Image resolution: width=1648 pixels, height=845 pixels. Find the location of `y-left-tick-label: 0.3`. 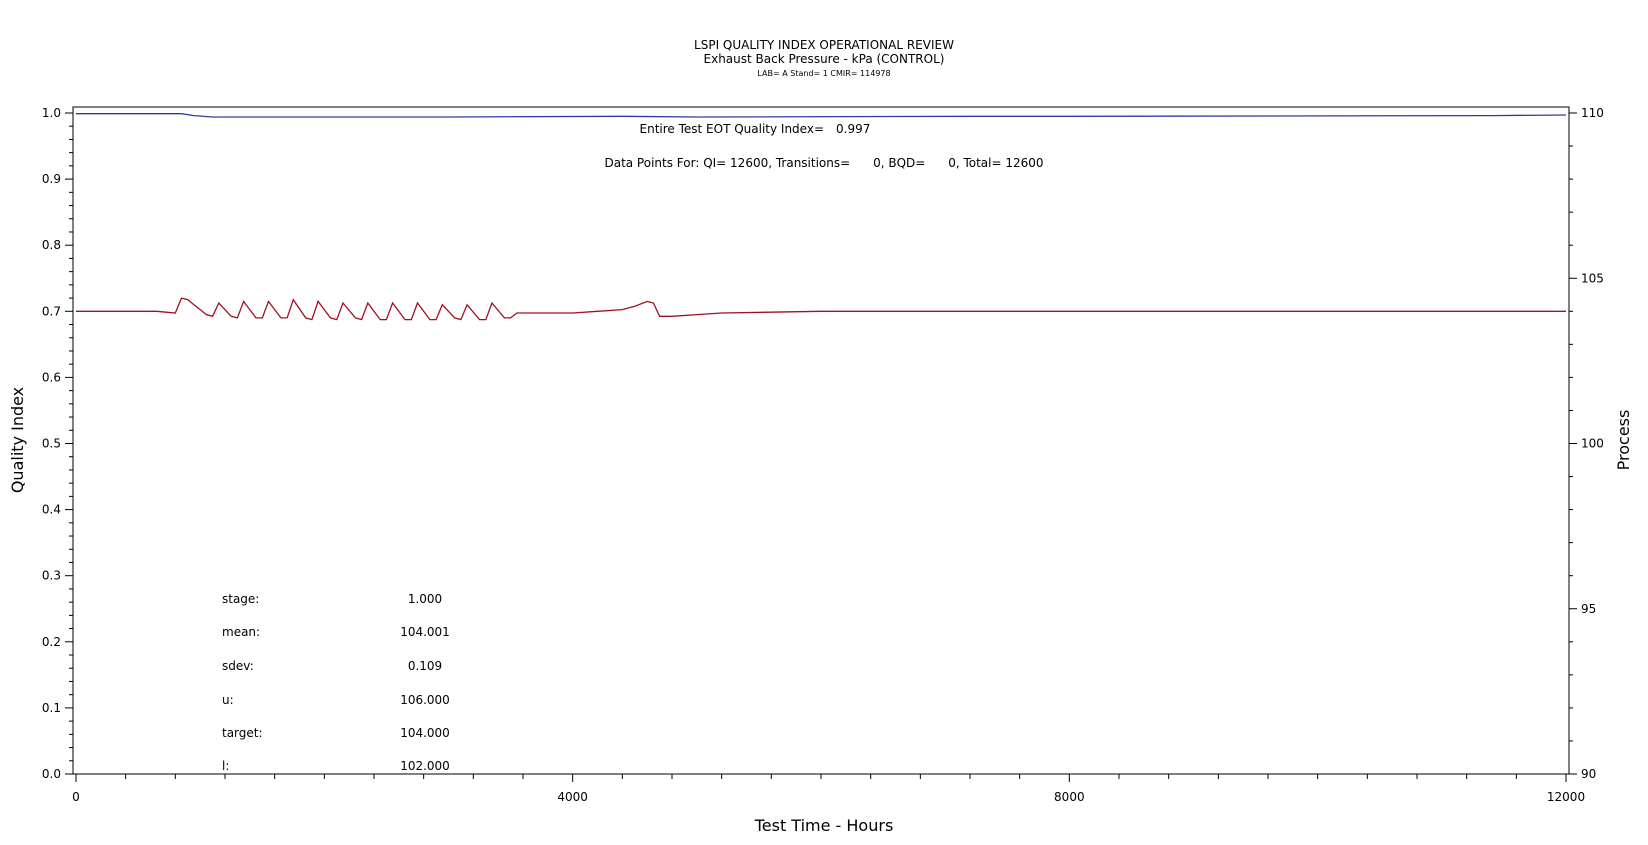

y-left-tick-label: 0.3 is located at coordinates (51, 576).